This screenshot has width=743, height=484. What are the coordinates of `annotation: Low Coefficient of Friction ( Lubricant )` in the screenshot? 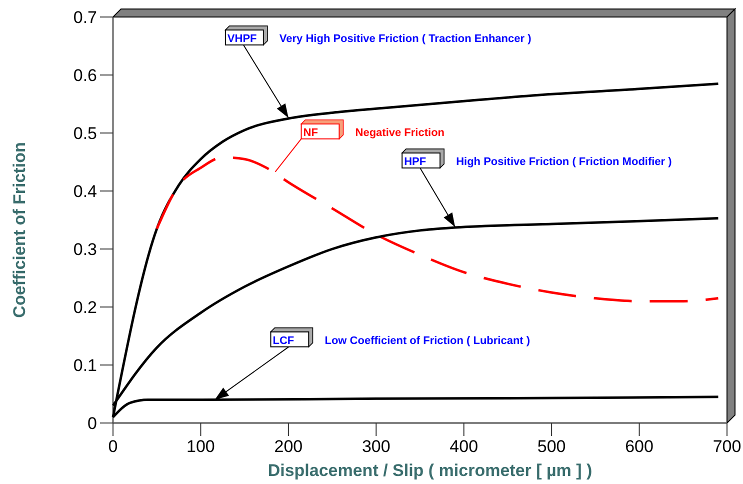 It's located at (427, 340).